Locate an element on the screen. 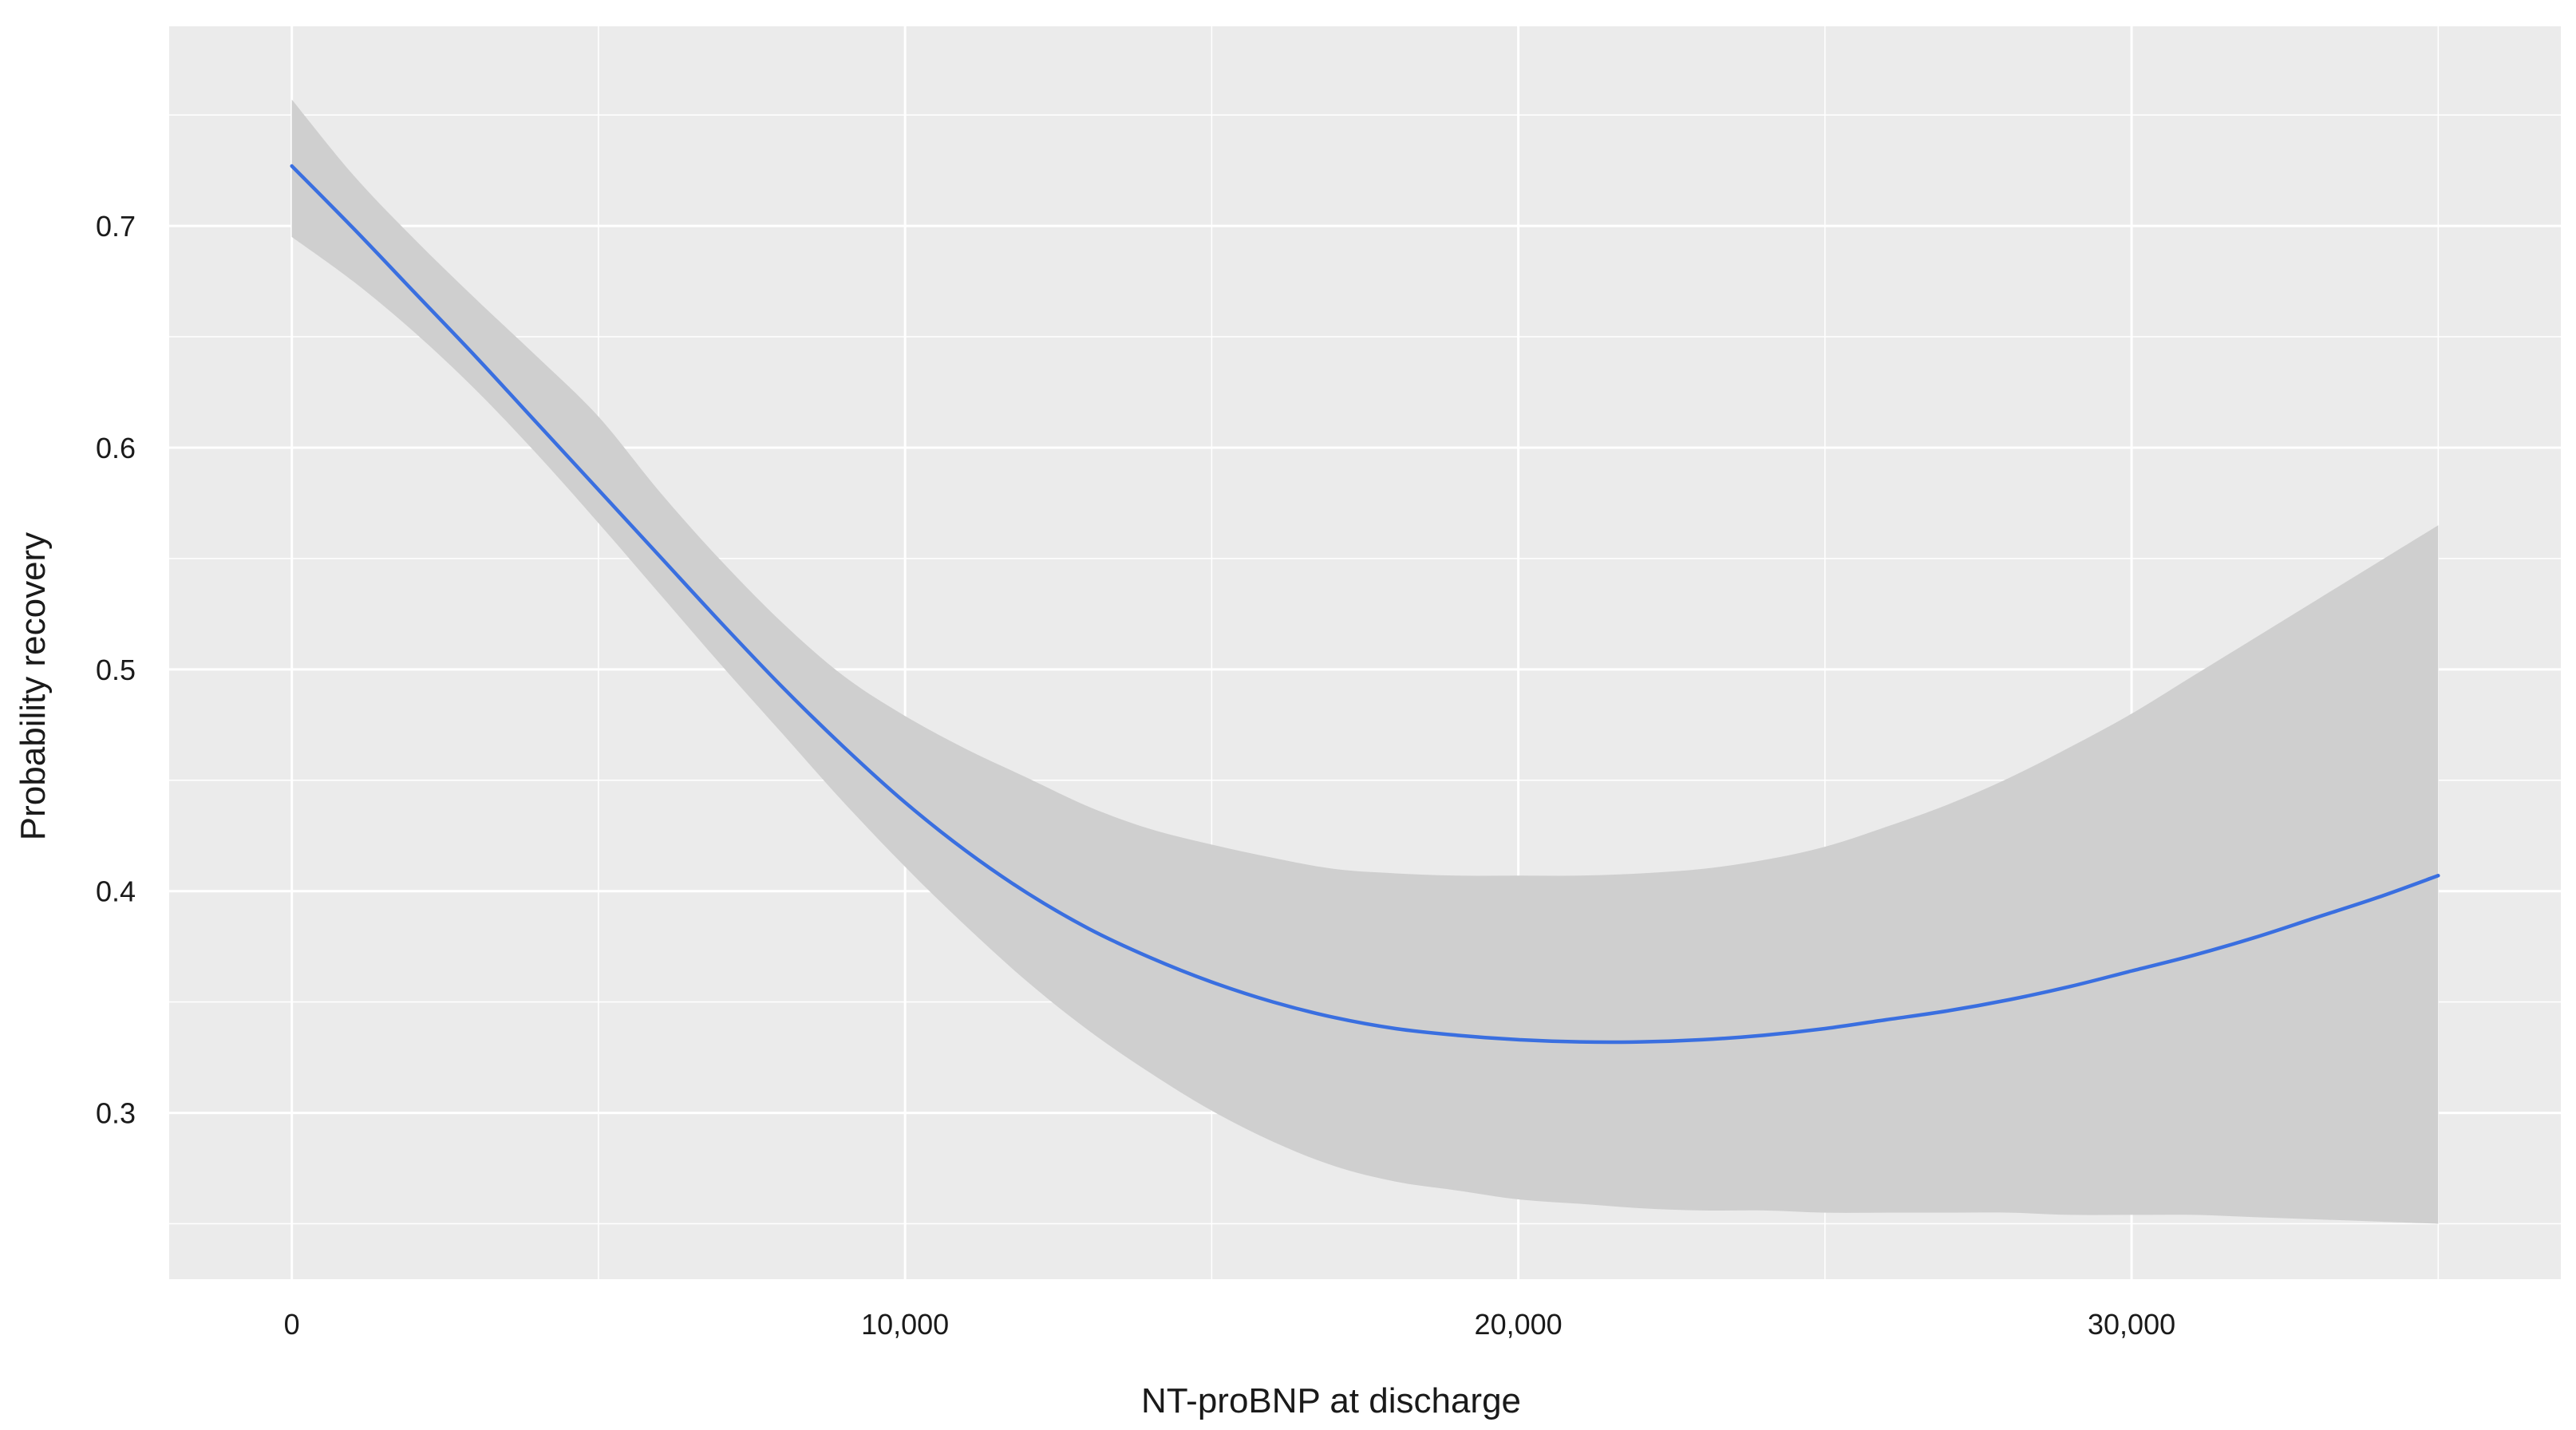 Image resolution: width=2576 pixels, height=1430 pixels. y-tick-label: 0.5 is located at coordinates (116, 670).